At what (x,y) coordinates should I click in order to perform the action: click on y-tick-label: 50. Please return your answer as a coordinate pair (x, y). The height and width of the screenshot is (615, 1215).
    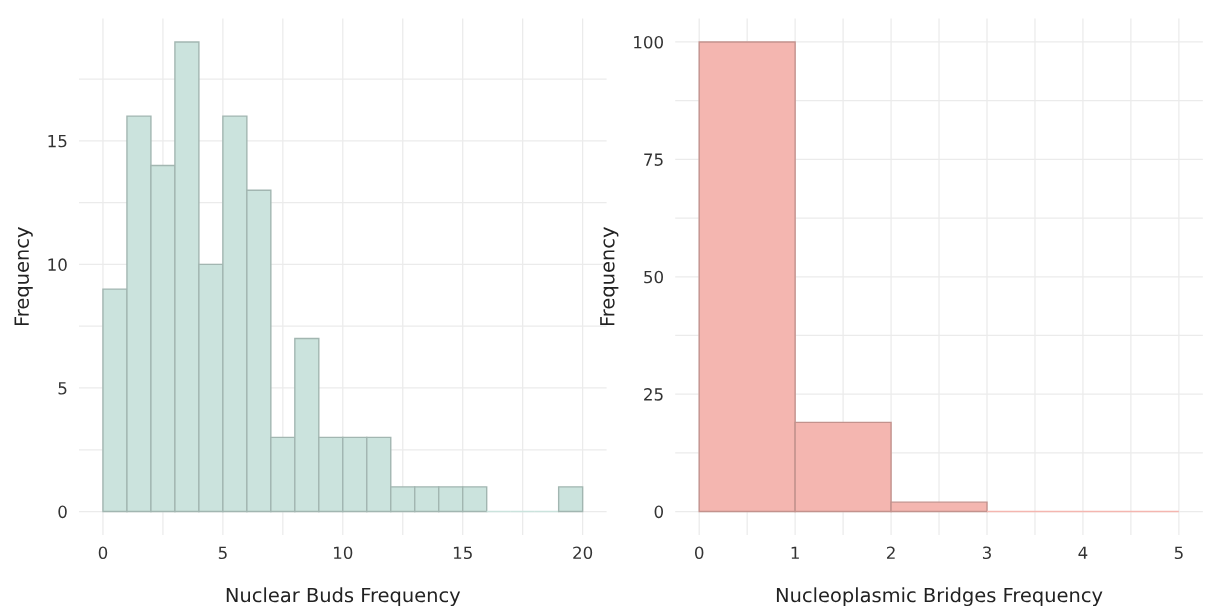
    Looking at the image, I should click on (653, 277).